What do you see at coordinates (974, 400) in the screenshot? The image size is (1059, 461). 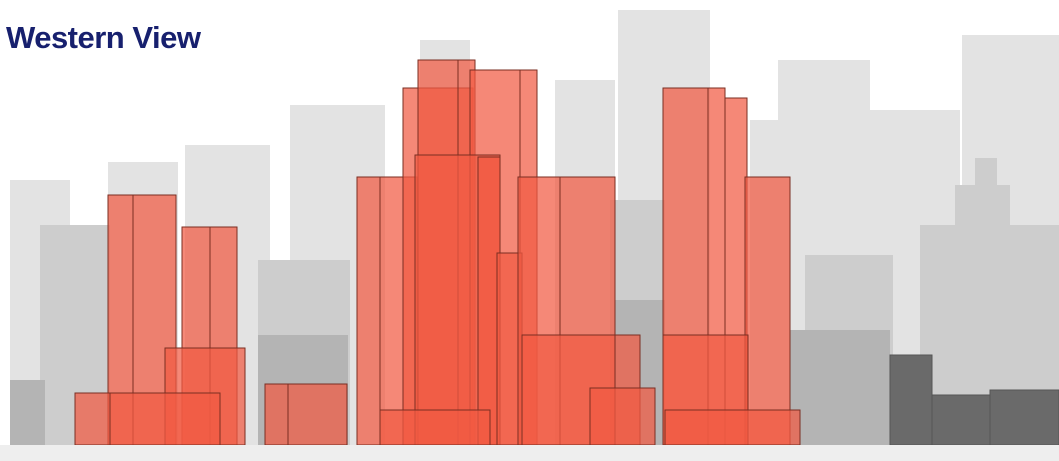 I see `dark-buildings` at bounding box center [974, 400].